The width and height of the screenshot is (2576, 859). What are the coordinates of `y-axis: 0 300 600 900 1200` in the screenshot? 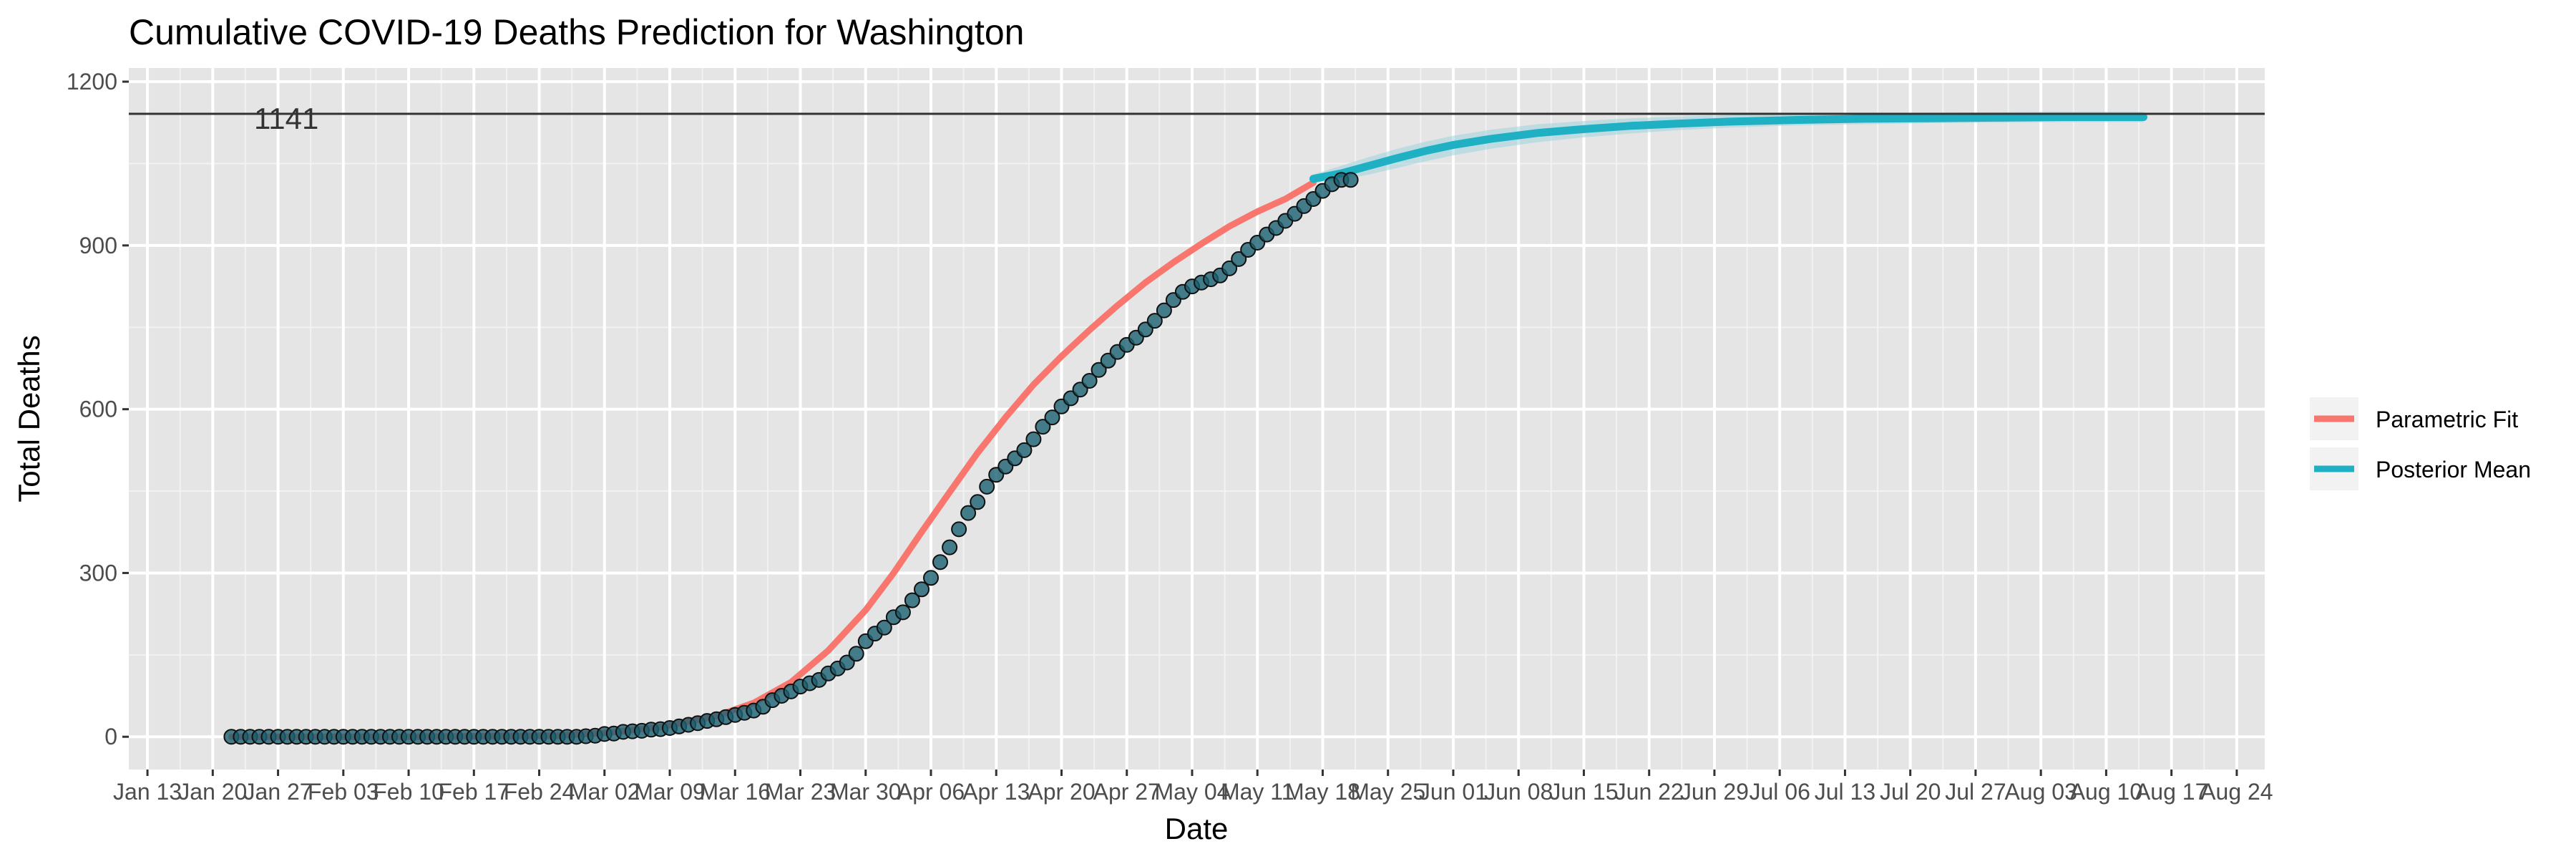 It's located at (98, 409).